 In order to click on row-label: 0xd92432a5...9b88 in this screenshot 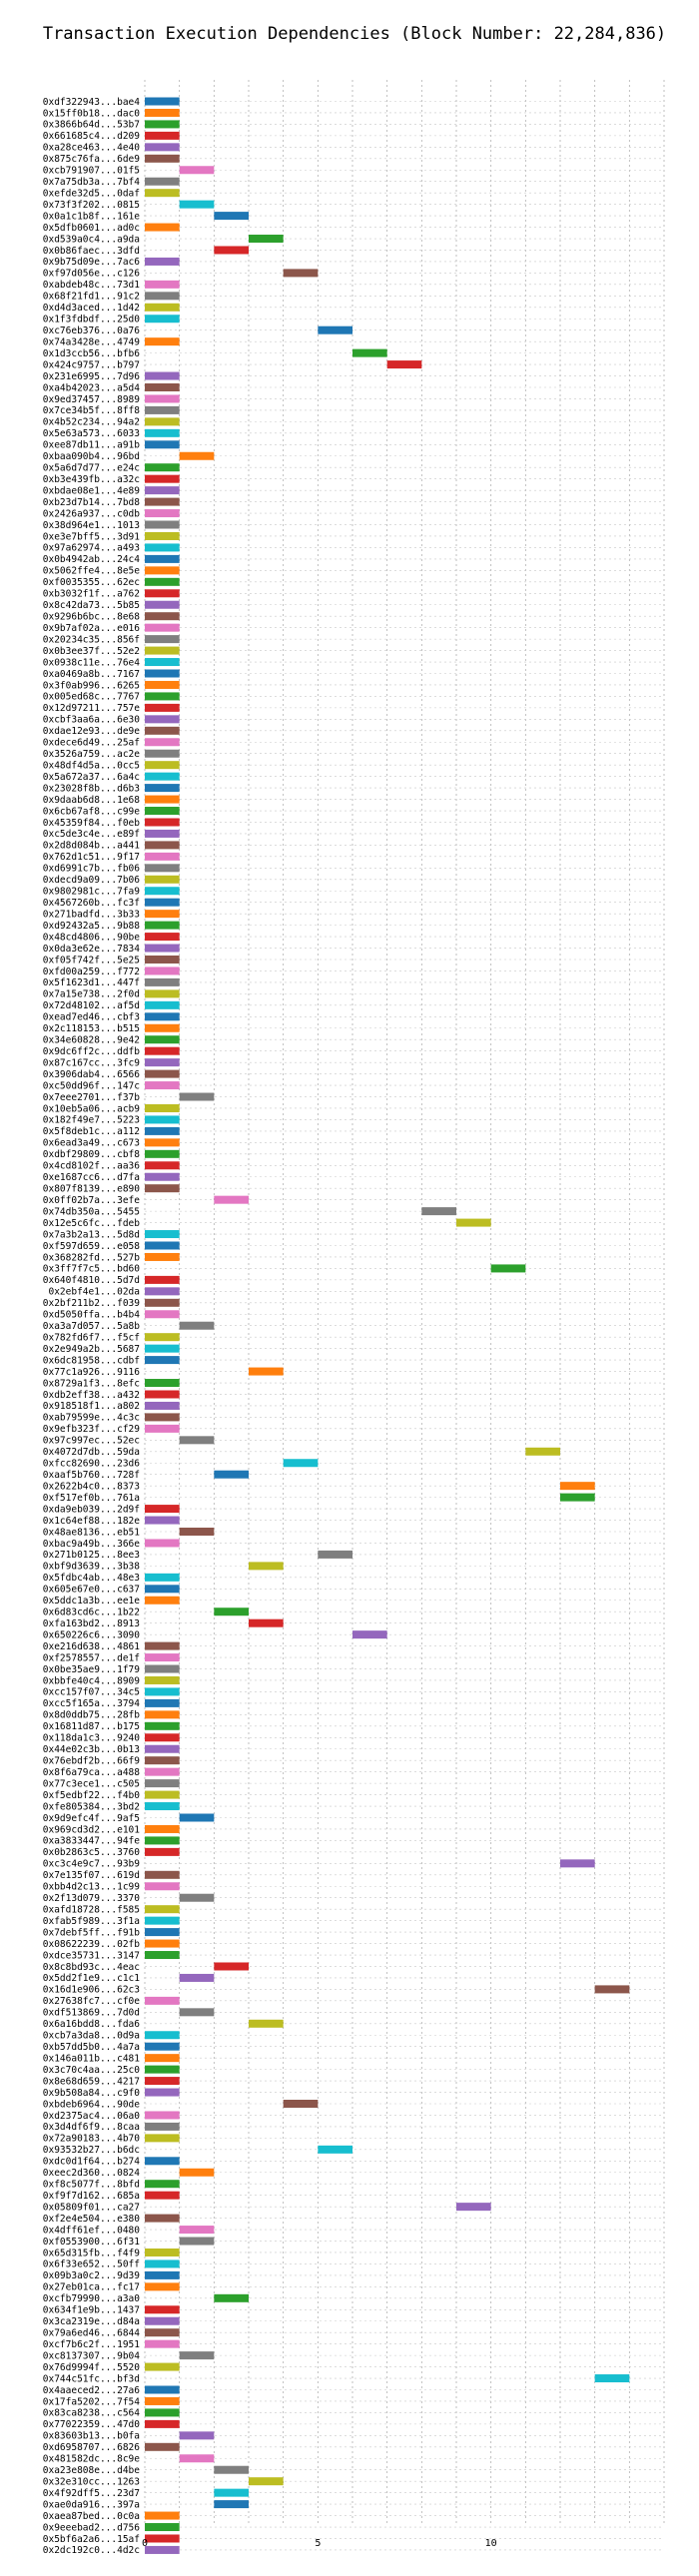, I will do `click(92, 926)`.